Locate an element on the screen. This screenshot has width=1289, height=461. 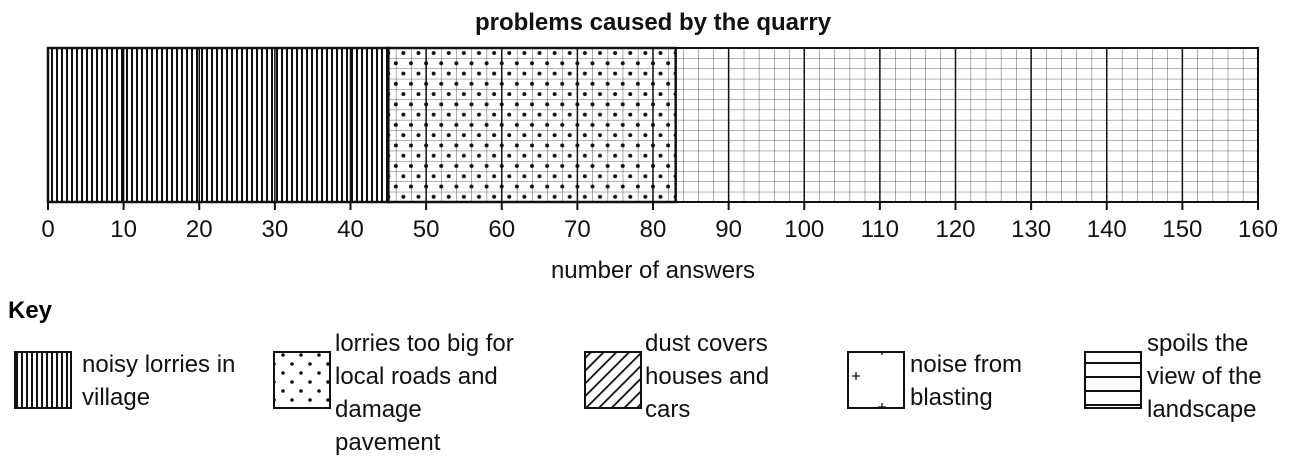
chart-title: problems caused by the quarry is located at coordinates (653, 22).